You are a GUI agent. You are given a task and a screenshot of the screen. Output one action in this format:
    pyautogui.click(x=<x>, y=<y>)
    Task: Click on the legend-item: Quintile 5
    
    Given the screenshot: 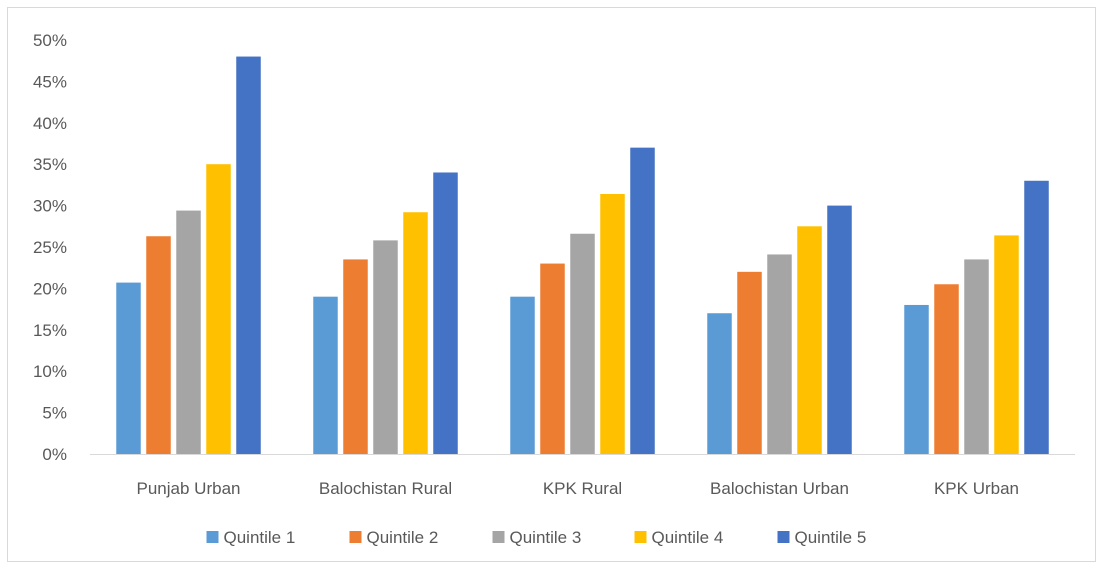 What is the action you would take?
    pyautogui.click(x=822, y=537)
    